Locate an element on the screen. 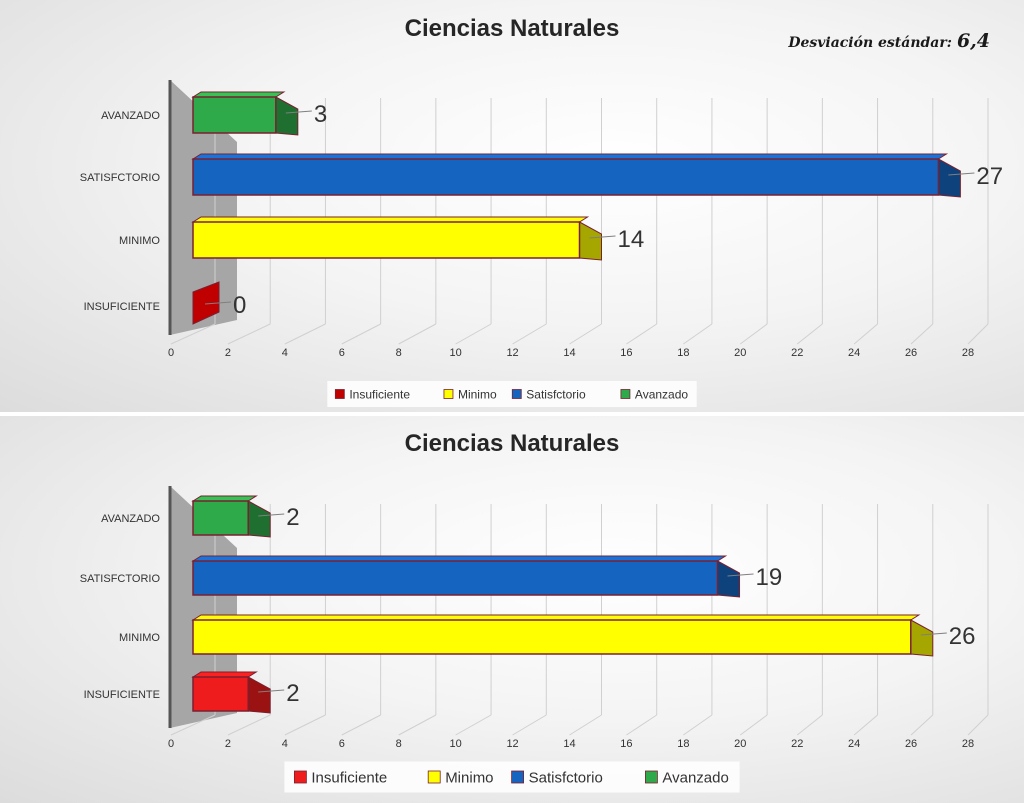 The height and width of the screenshot is (803, 1024). bar-sliver is located at coordinates (206, 303).